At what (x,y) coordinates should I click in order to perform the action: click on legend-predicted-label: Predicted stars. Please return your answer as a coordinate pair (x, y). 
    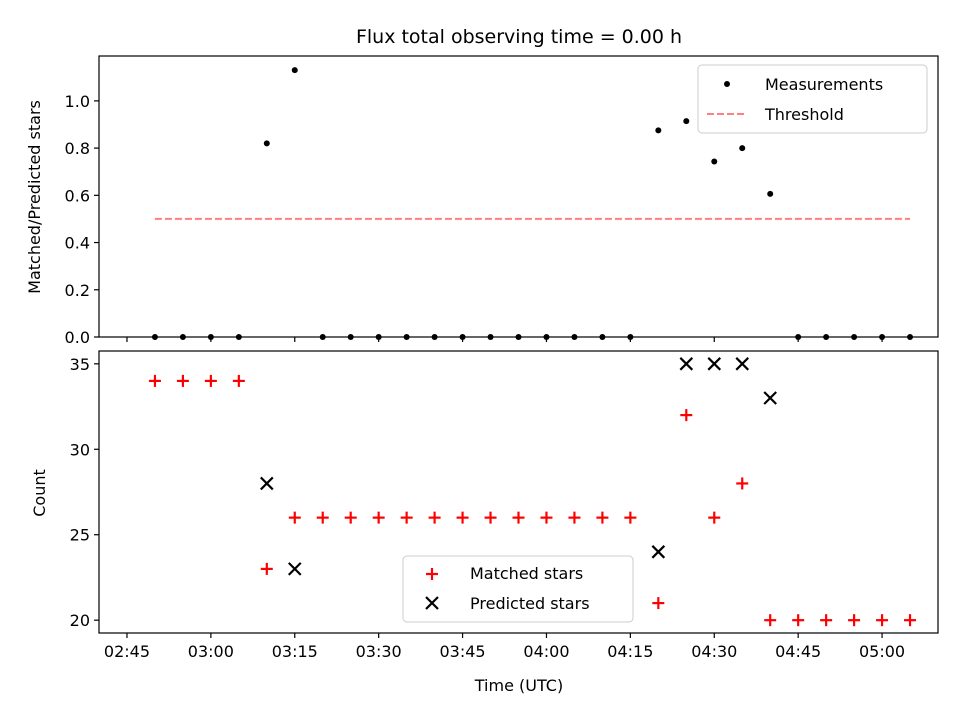
    Looking at the image, I should click on (530, 603).